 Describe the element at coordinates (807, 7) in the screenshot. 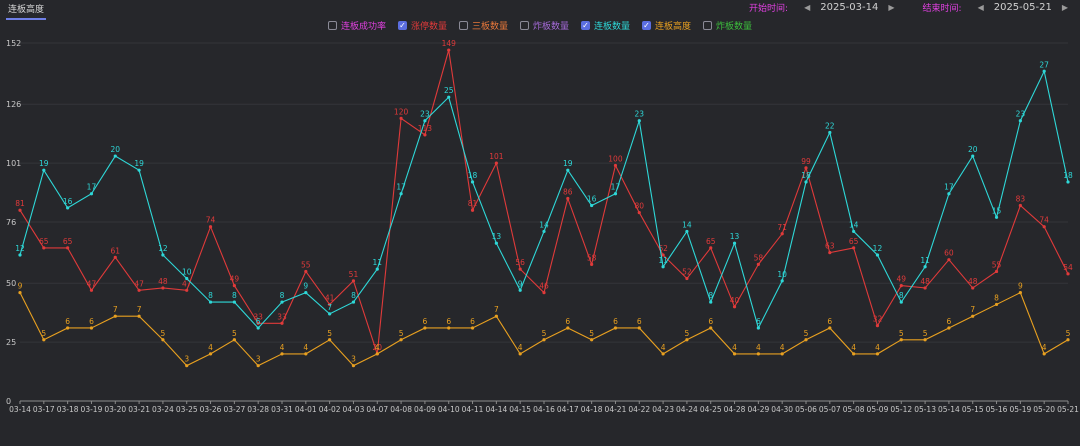

I see `start-prev-arrow-icon: ◀` at that location.